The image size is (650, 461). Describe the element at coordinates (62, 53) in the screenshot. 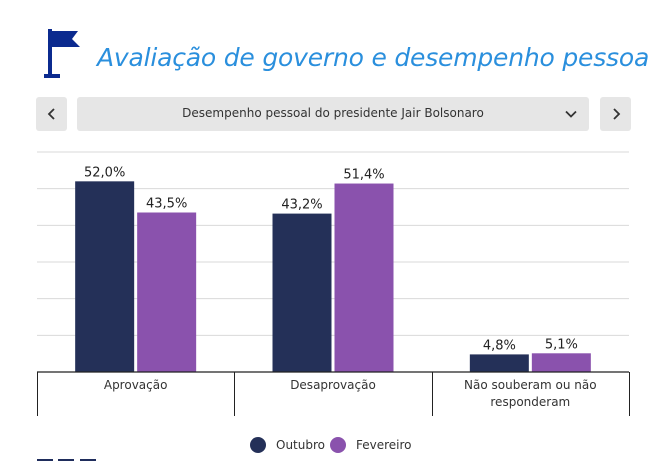

I see `flag-icon` at that location.